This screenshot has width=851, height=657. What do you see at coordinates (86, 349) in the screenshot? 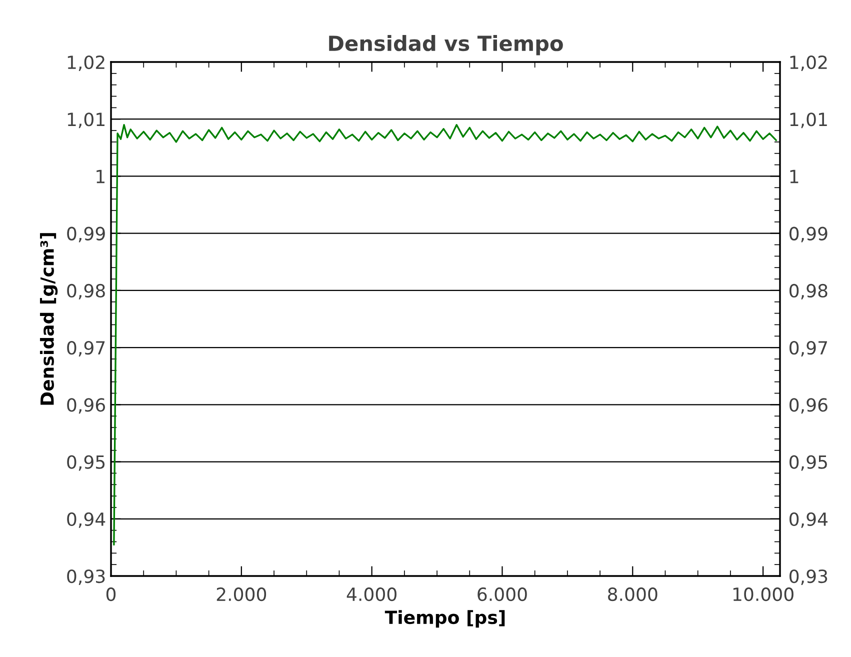
I see `y-tick-label: 0,97` at bounding box center [86, 349].